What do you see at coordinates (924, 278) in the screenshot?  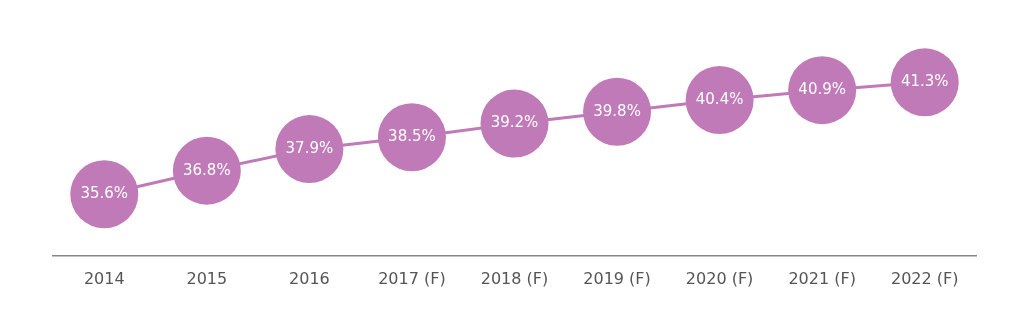 I see `x-tick-label: 2022 (F)` at bounding box center [924, 278].